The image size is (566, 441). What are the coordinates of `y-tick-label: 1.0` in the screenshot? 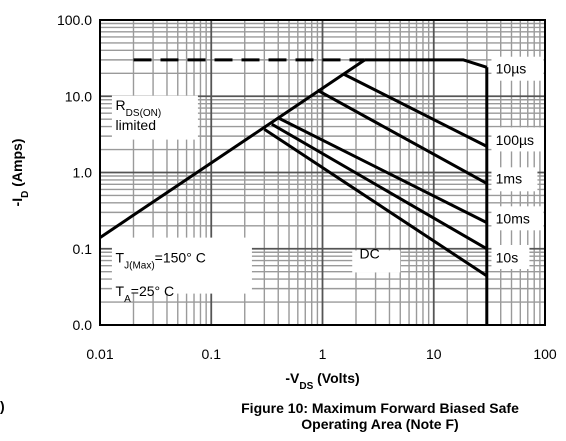 It's located at (83, 173).